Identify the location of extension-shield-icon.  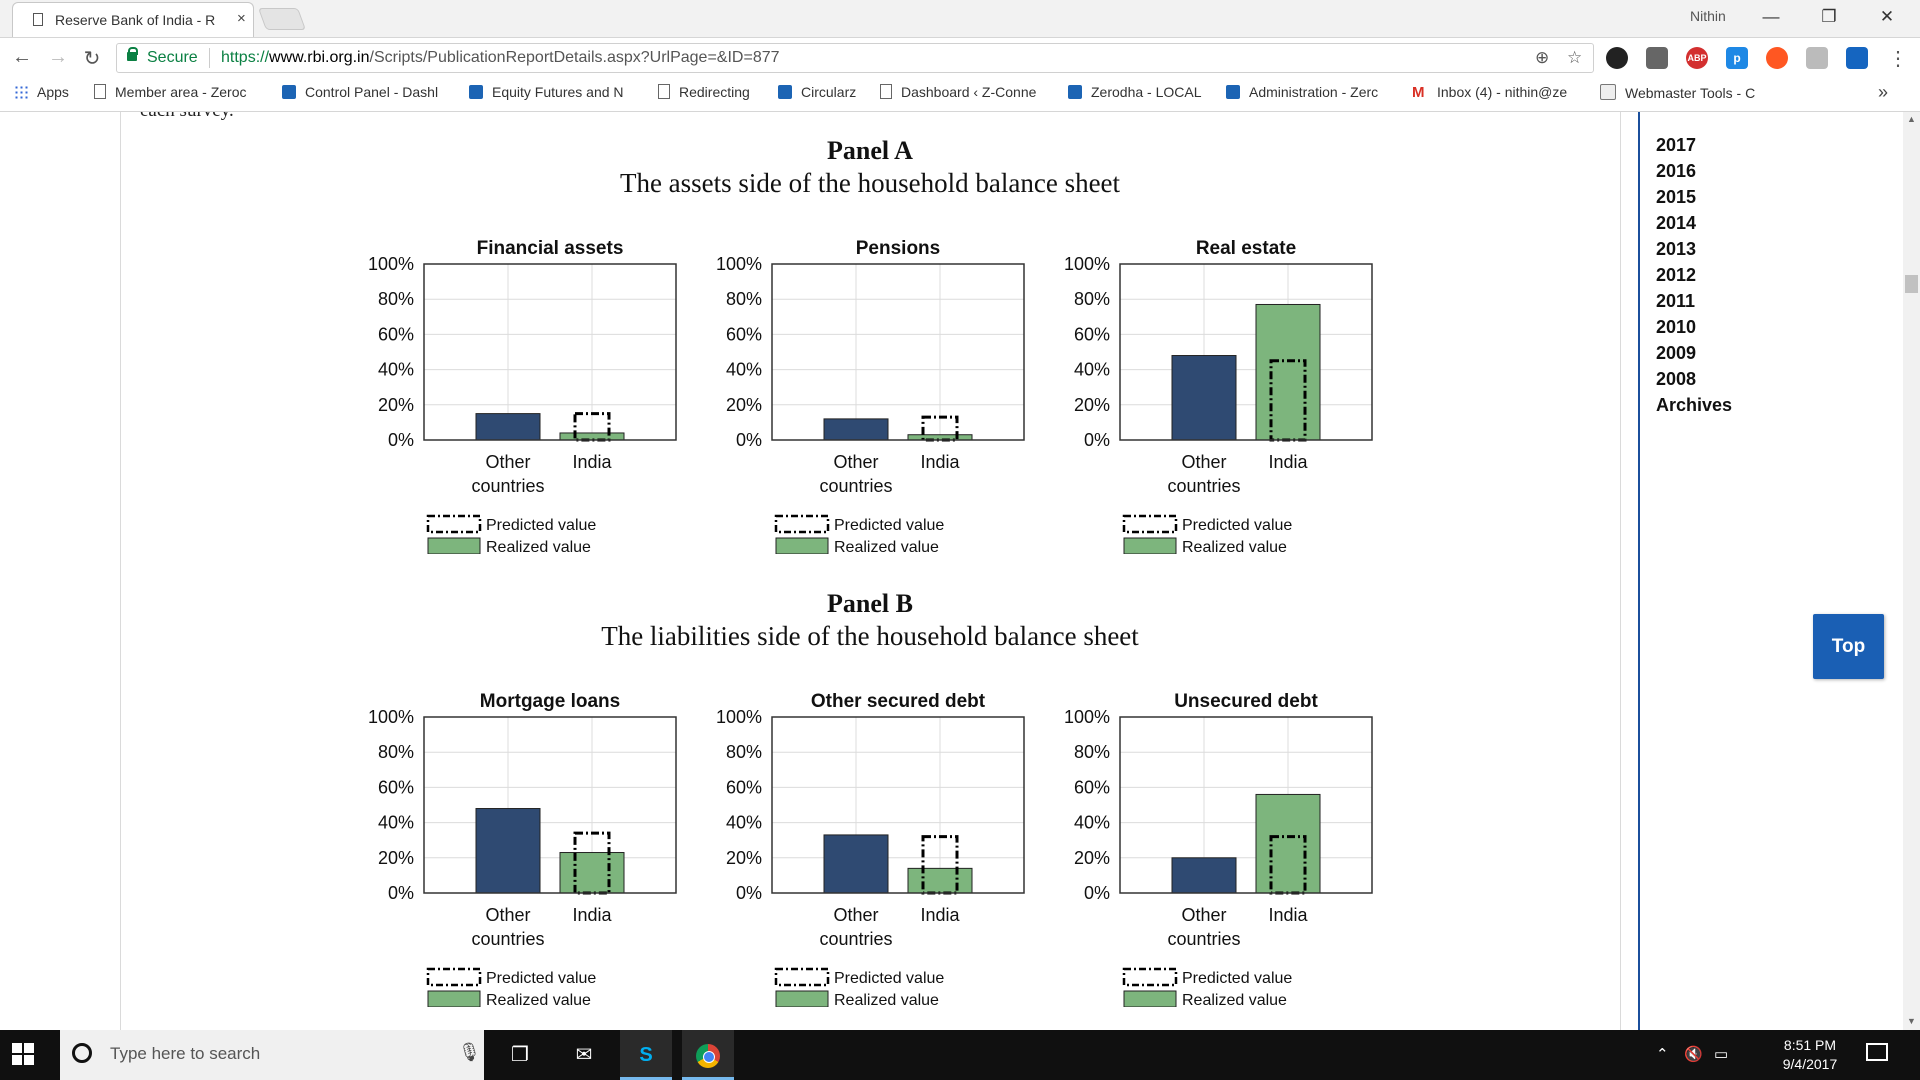
(1657, 58).